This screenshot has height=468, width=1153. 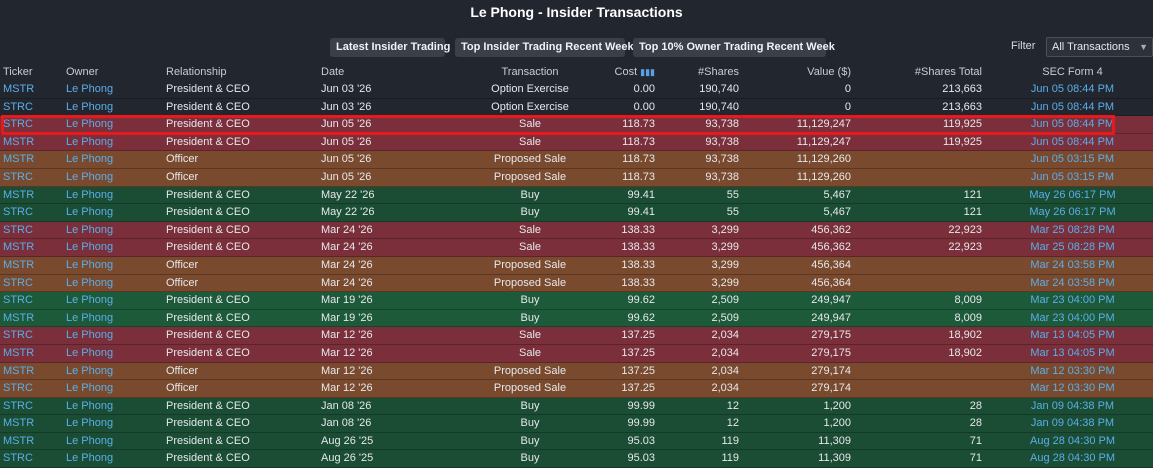 What do you see at coordinates (390, 47) in the screenshot?
I see `latest-insider-trading-button: Latest Insider Trading` at bounding box center [390, 47].